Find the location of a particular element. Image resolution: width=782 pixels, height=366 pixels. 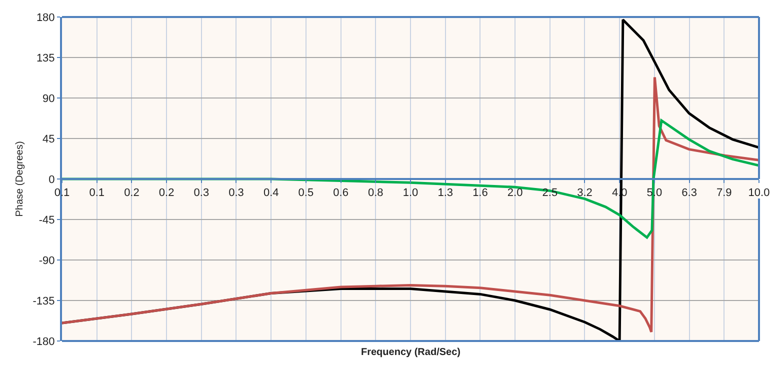

x-tick-label: 10.0 is located at coordinates (759, 193).